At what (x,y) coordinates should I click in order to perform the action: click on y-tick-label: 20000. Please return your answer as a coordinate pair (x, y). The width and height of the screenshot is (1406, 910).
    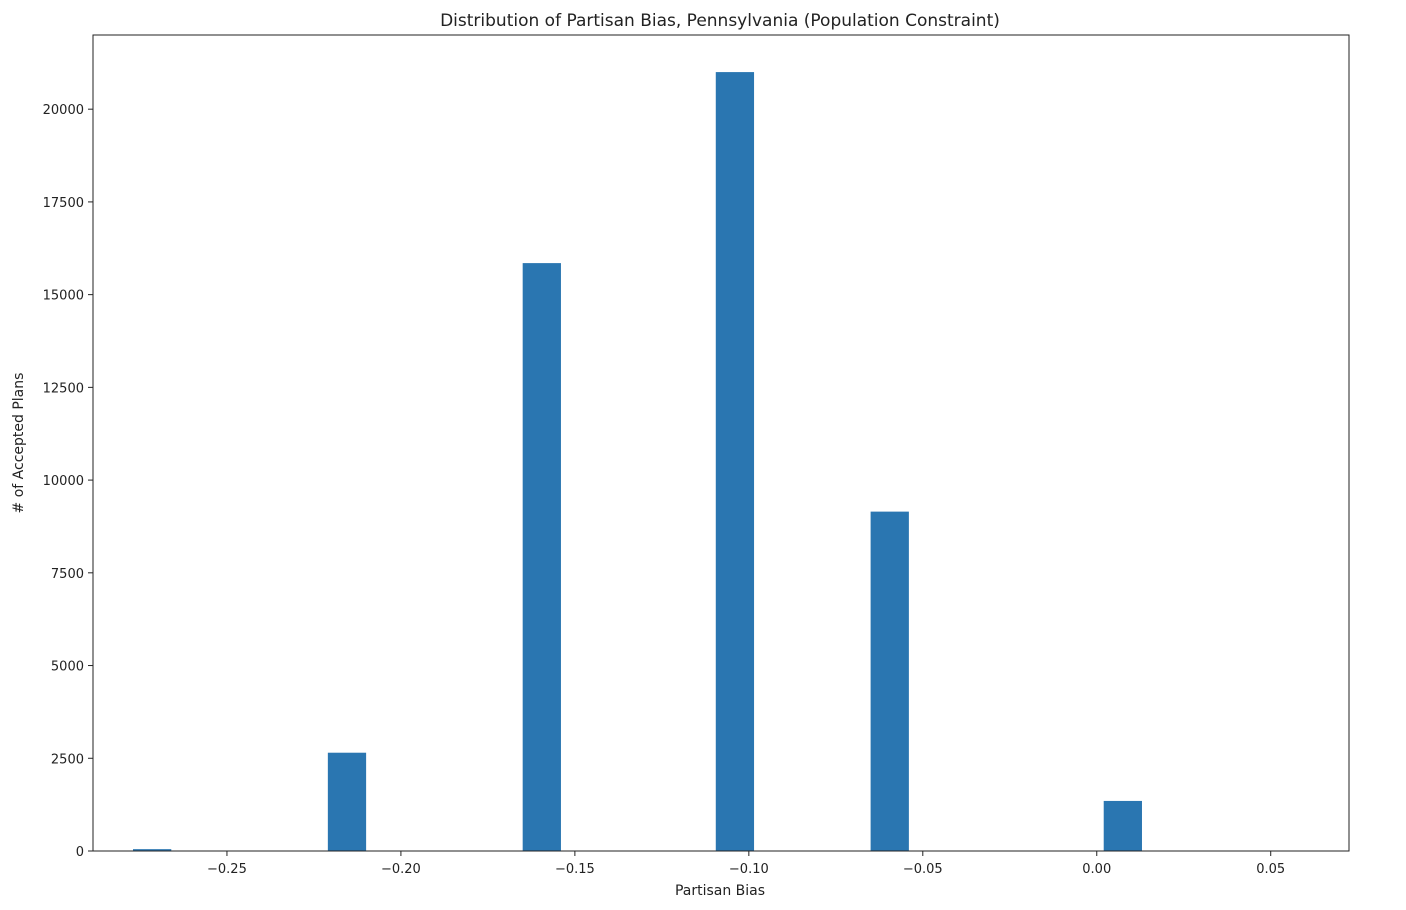
    Looking at the image, I should click on (63, 110).